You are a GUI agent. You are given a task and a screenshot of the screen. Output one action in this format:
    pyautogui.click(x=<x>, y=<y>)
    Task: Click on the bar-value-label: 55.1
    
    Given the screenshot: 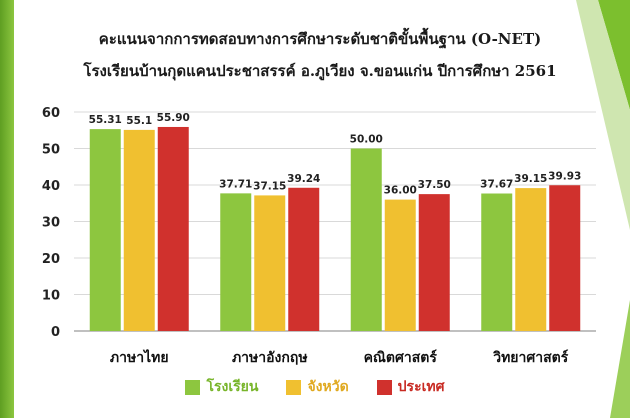 What is the action you would take?
    pyautogui.click(x=139, y=121)
    